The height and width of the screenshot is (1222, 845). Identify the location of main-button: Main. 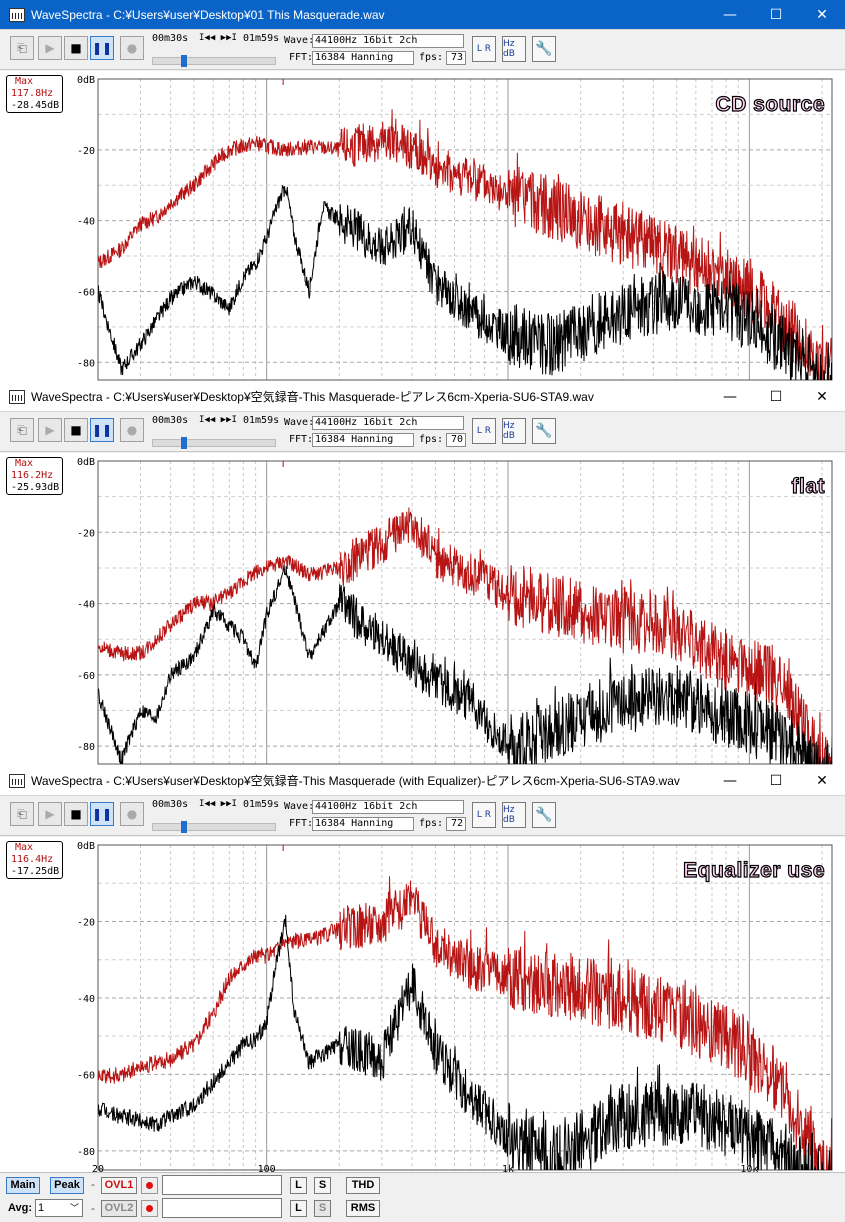
(23, 1185).